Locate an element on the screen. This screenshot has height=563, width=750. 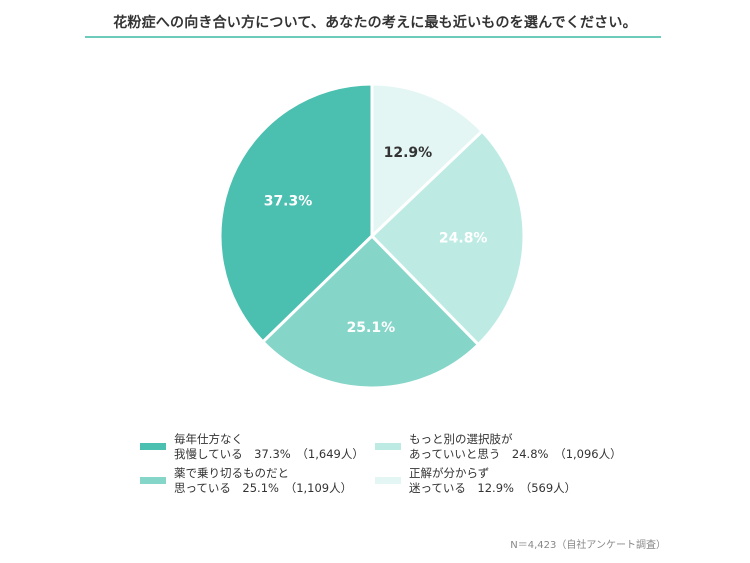
pie-slice-gaman is located at coordinates (296, 213).